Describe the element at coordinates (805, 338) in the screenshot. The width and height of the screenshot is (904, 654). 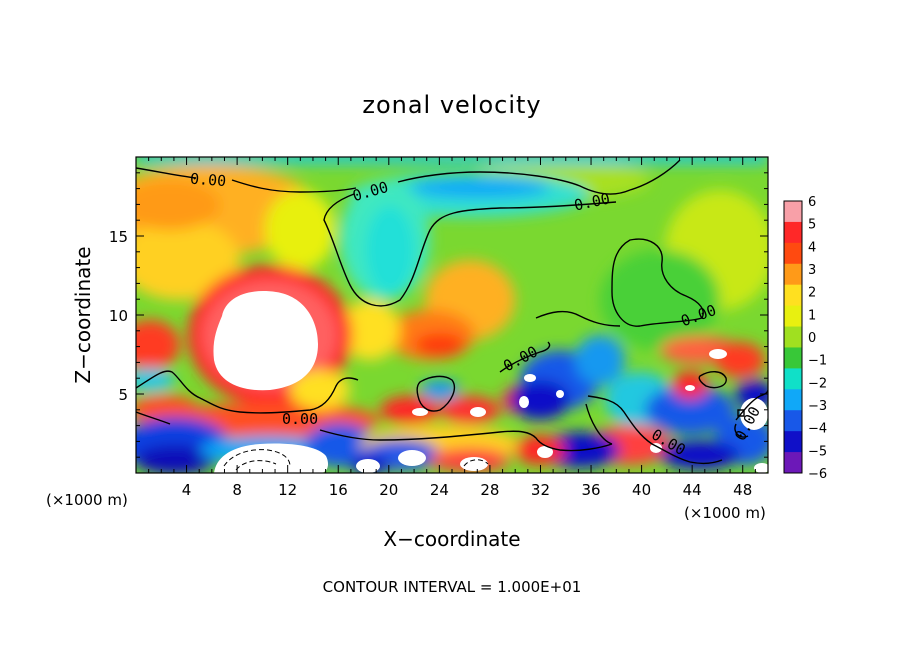
I see `colorbar-legend: 6 5 4 3 2 1 0 −1 −2 −3 −4 −5 −6` at that location.